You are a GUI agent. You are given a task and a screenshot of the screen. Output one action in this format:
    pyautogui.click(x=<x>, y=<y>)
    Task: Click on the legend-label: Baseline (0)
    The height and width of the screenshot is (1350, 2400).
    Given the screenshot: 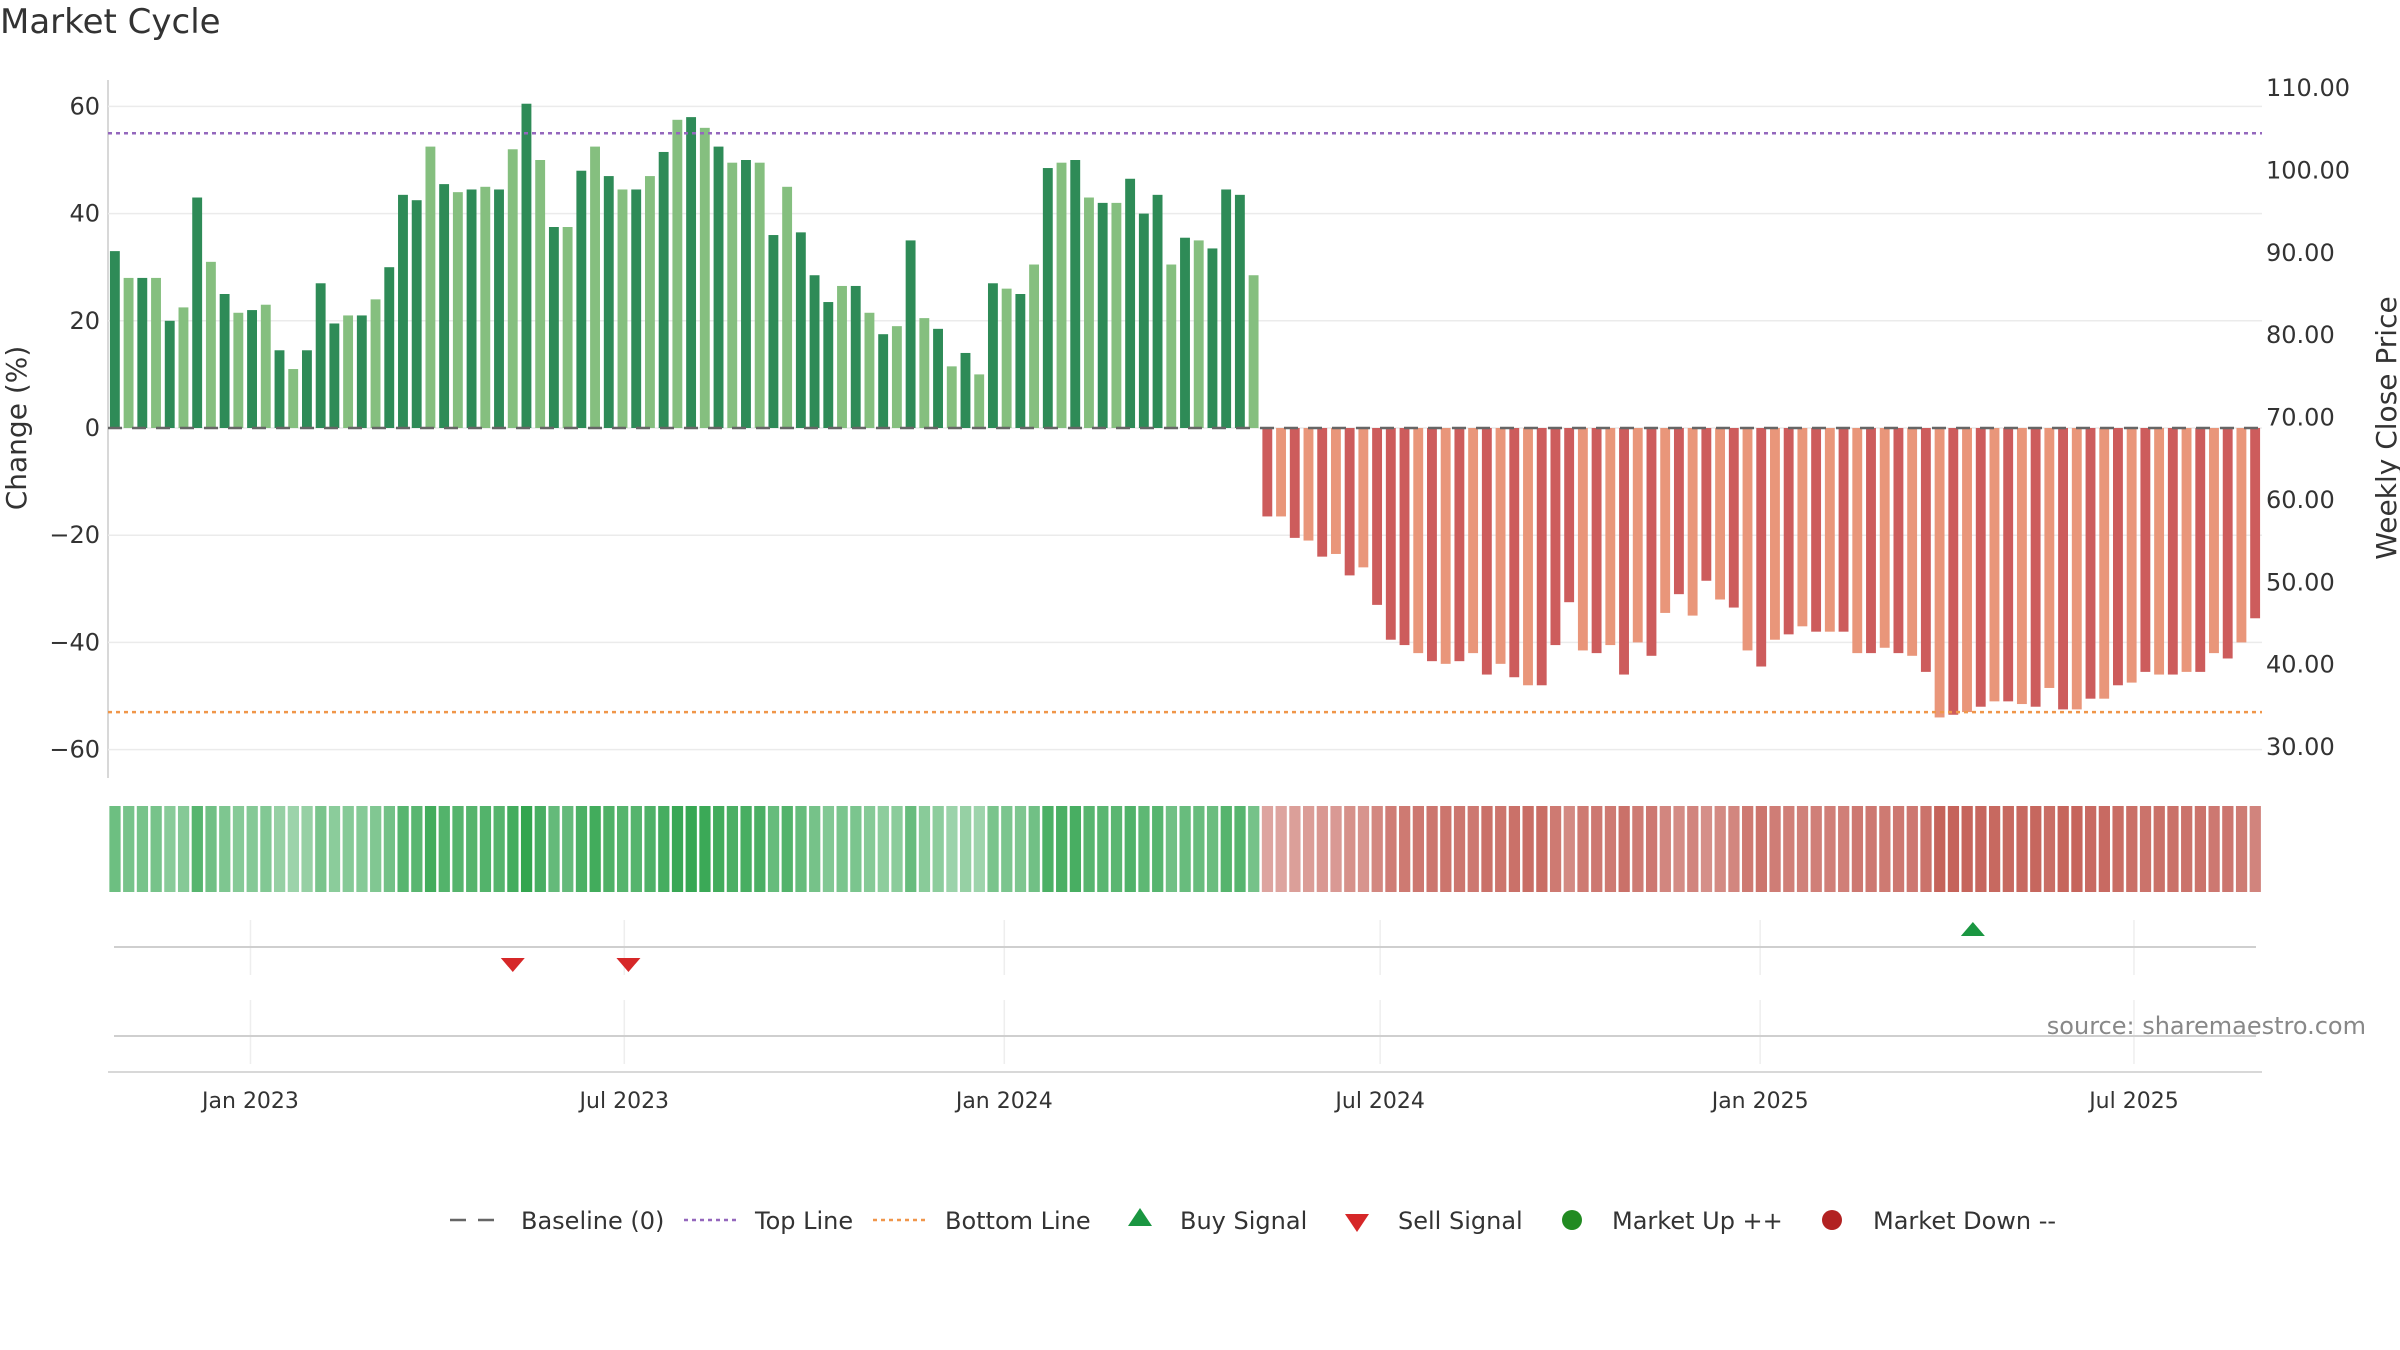 What is the action you would take?
    pyautogui.click(x=592, y=1221)
    